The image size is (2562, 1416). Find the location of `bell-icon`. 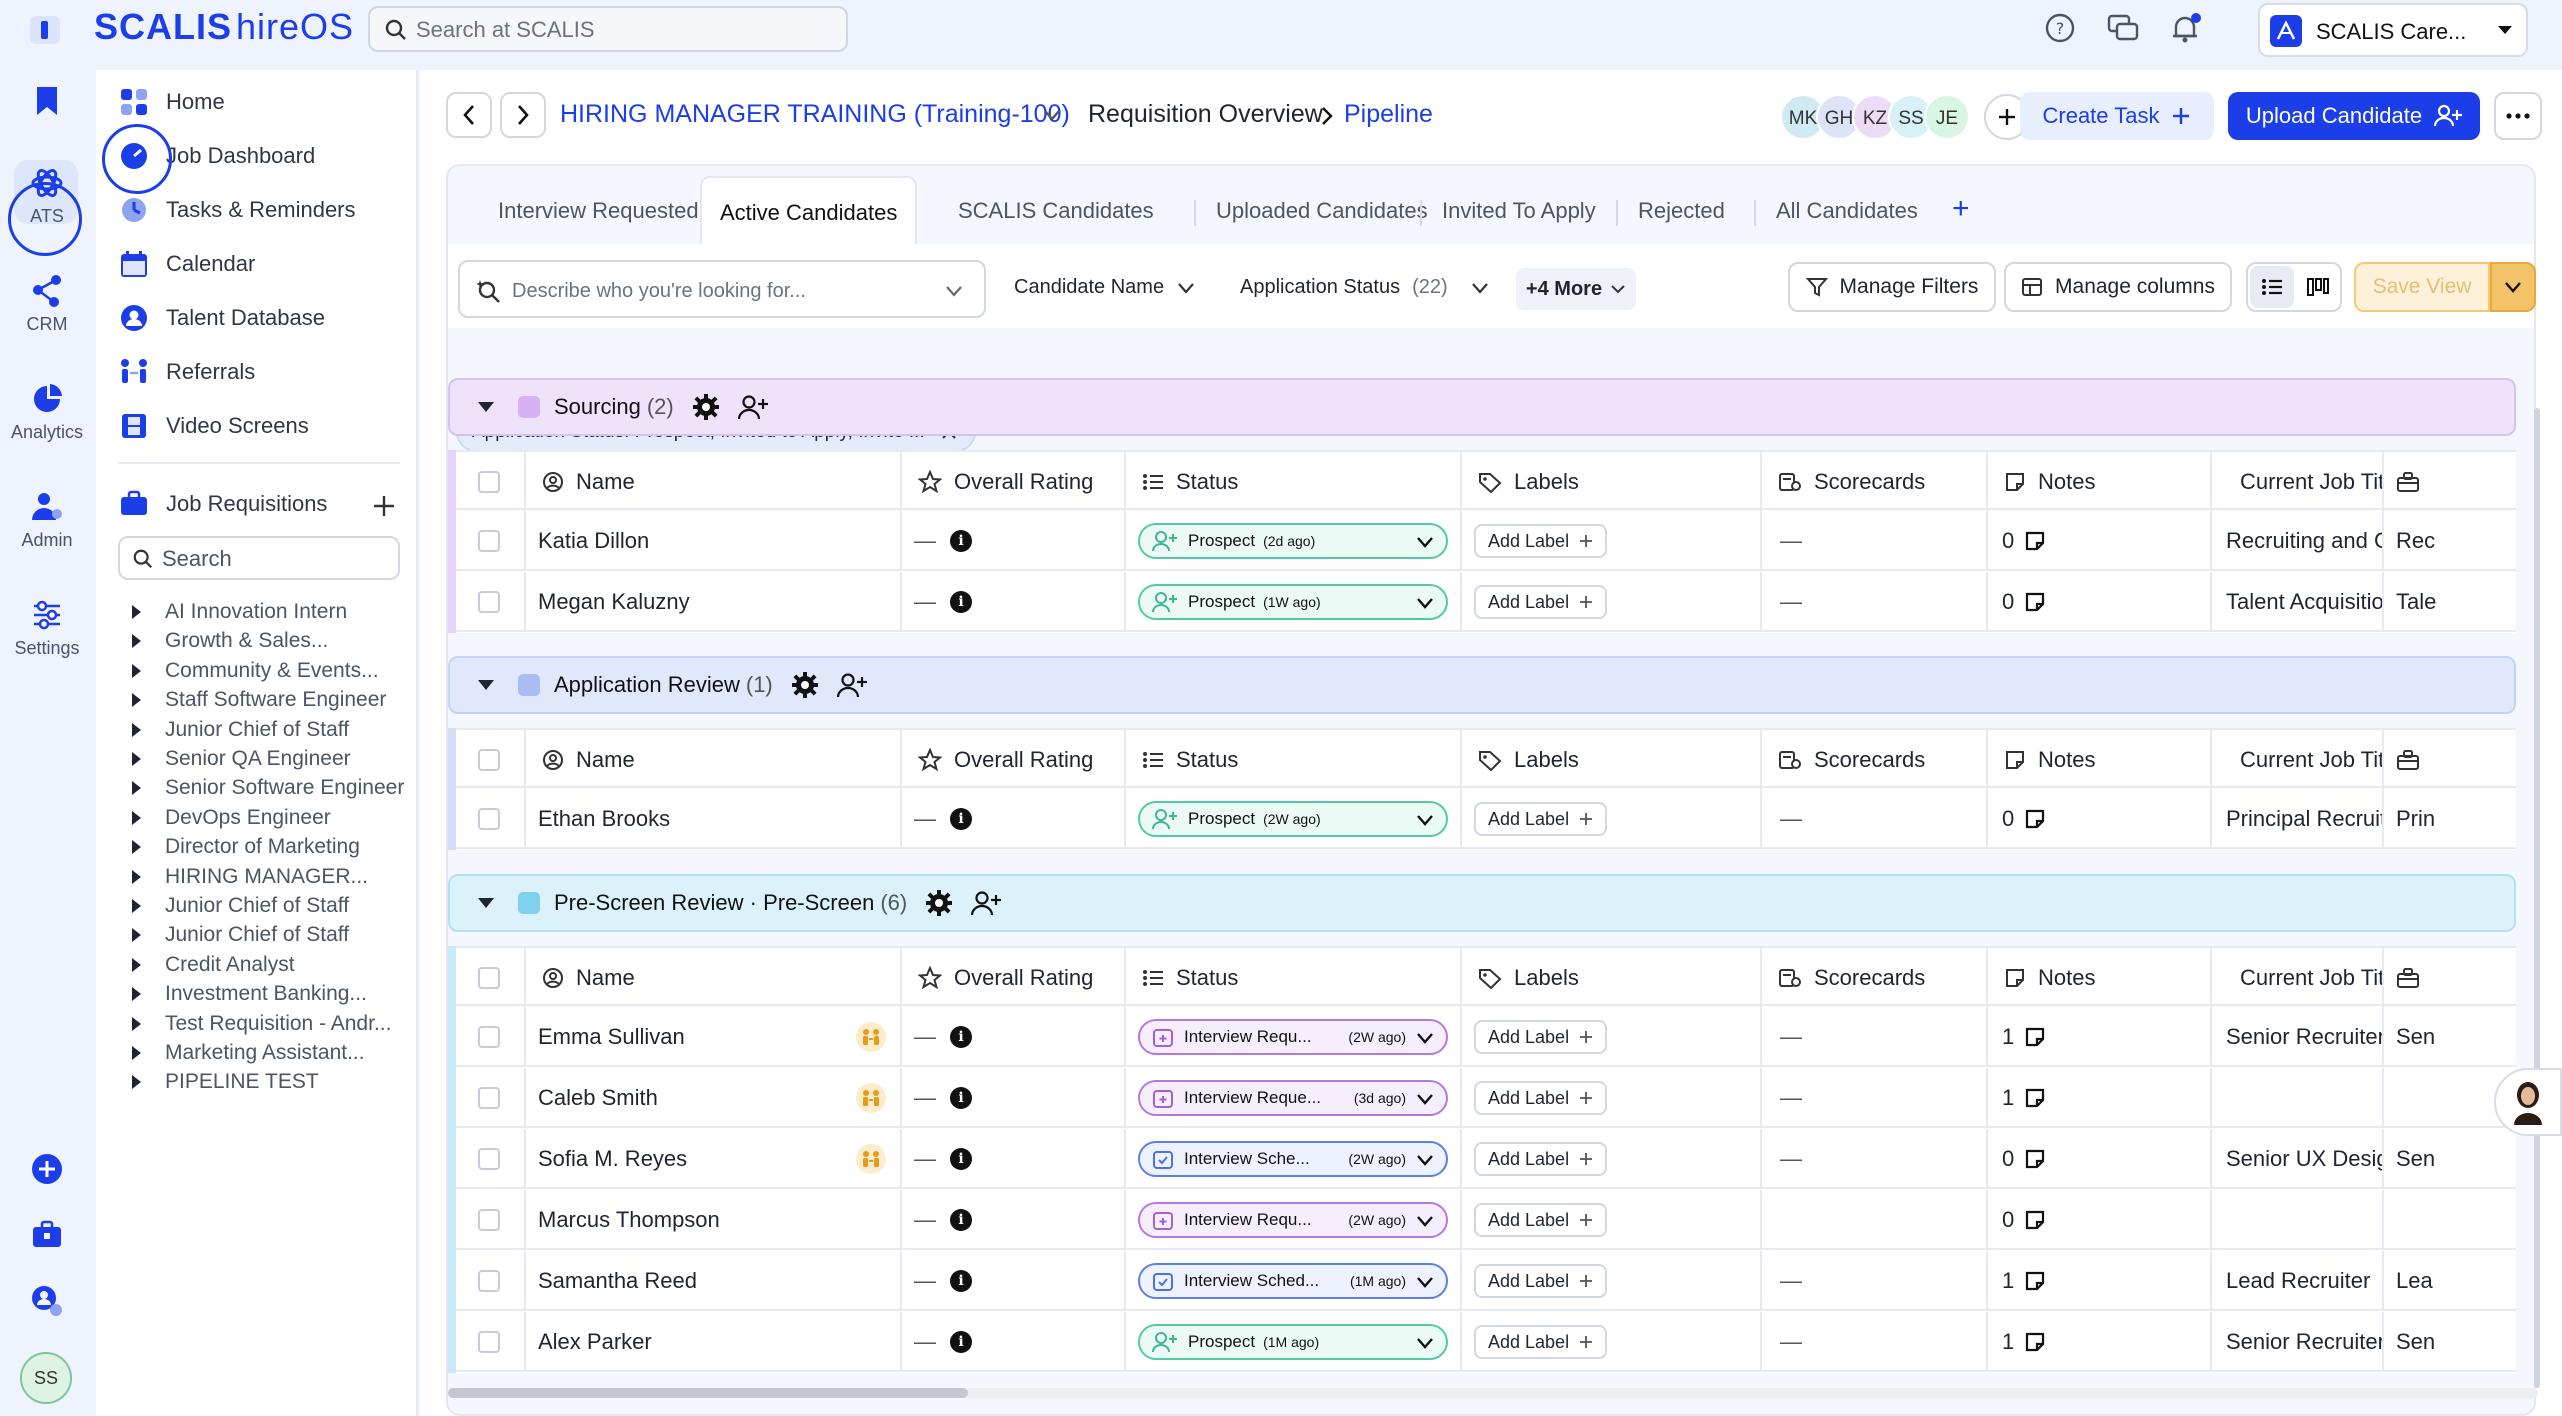

bell-icon is located at coordinates (2185, 29).